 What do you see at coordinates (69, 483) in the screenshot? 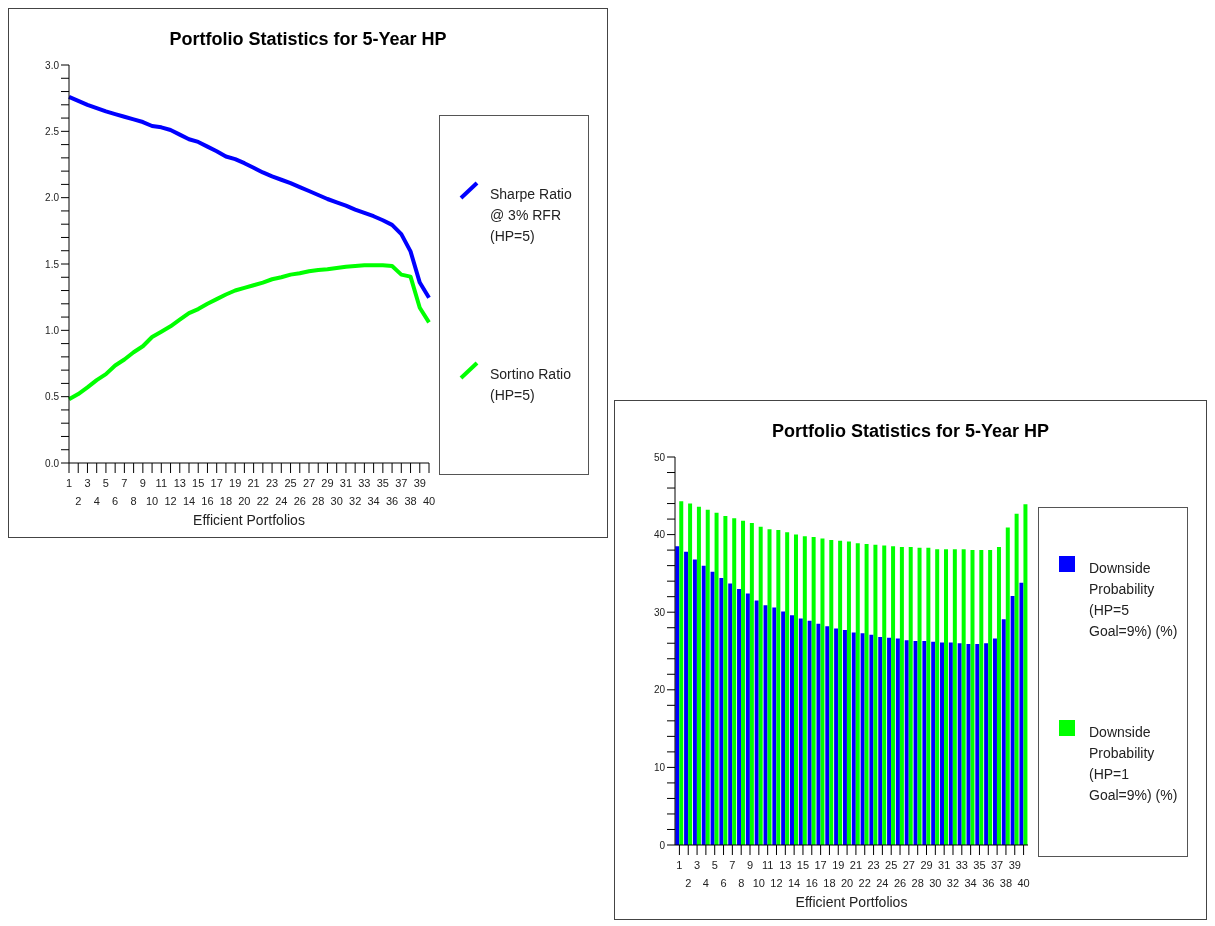
I see `x-tick-label: 1` at bounding box center [69, 483].